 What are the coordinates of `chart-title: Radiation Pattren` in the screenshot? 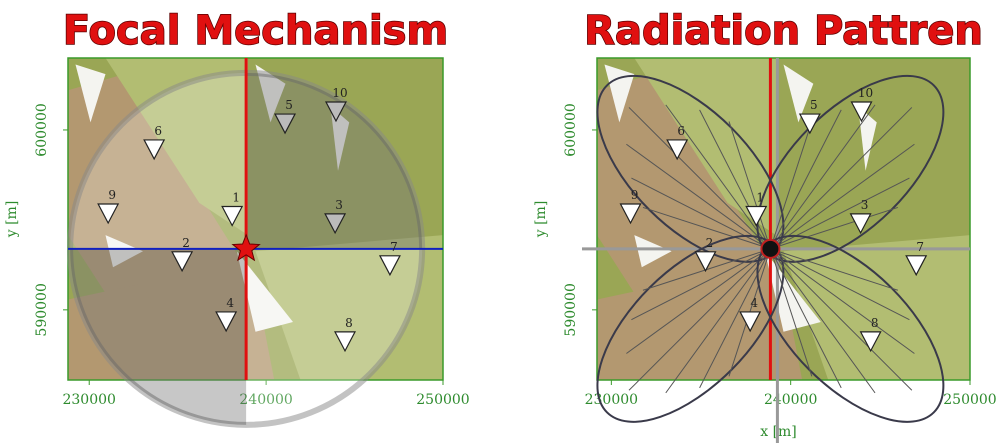 It's located at (783, 31).